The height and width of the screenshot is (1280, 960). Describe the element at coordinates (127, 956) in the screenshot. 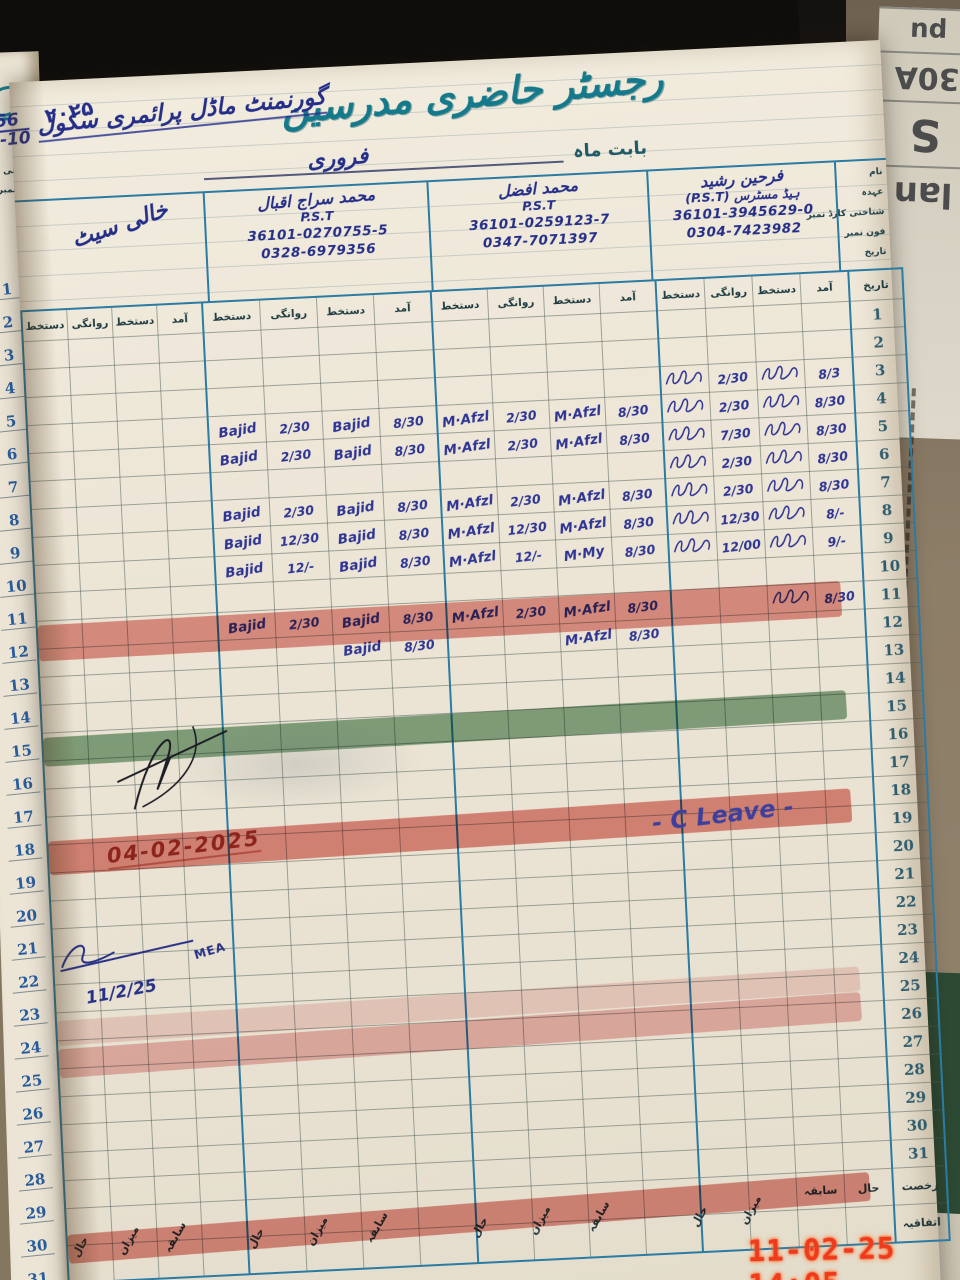

I see `verification-signature` at that location.